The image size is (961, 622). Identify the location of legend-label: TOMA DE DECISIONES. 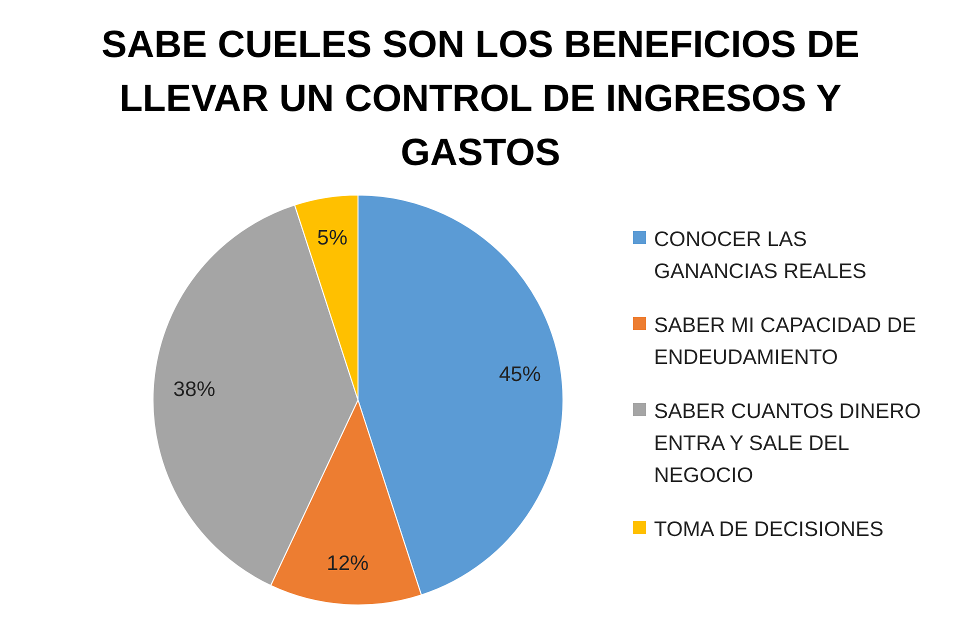
(769, 530).